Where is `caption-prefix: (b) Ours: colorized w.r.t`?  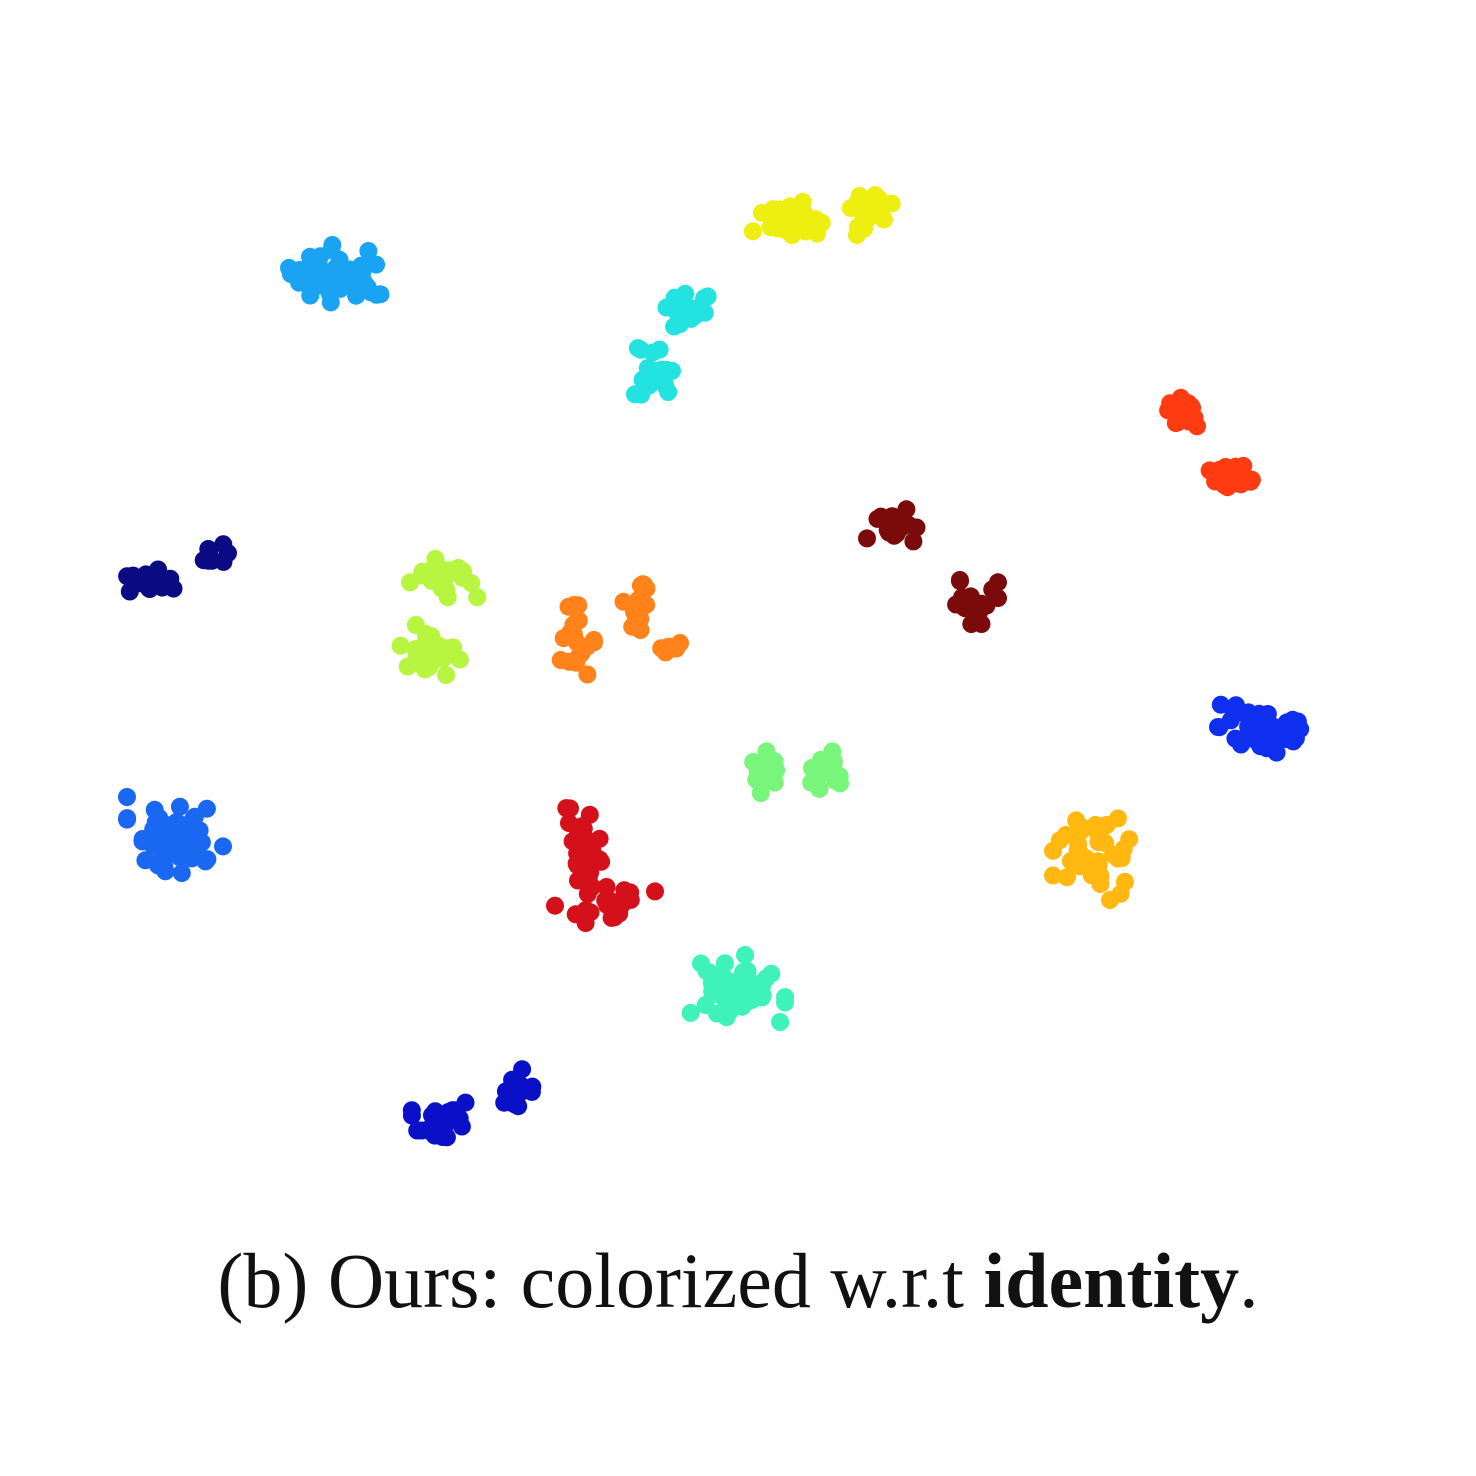
caption-prefix: (b) Ours: colorized w.r.t is located at coordinates (600, 1280).